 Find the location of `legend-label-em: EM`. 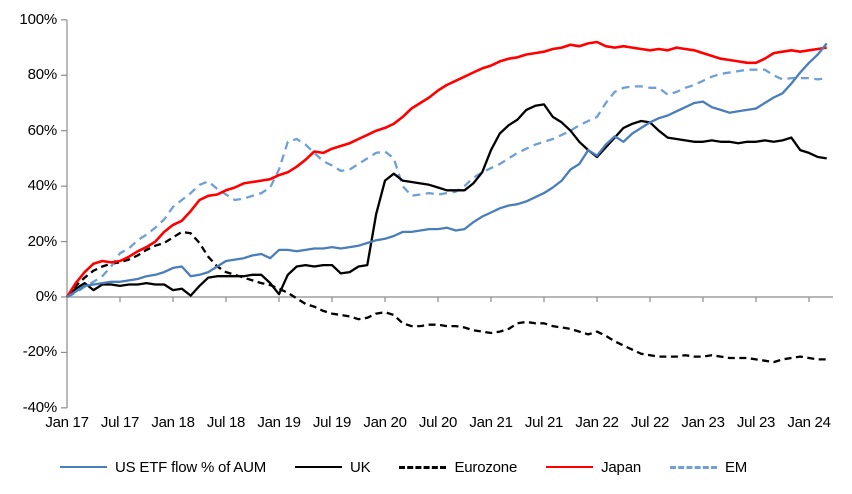

legend-label-em: EM is located at coordinates (736, 467).